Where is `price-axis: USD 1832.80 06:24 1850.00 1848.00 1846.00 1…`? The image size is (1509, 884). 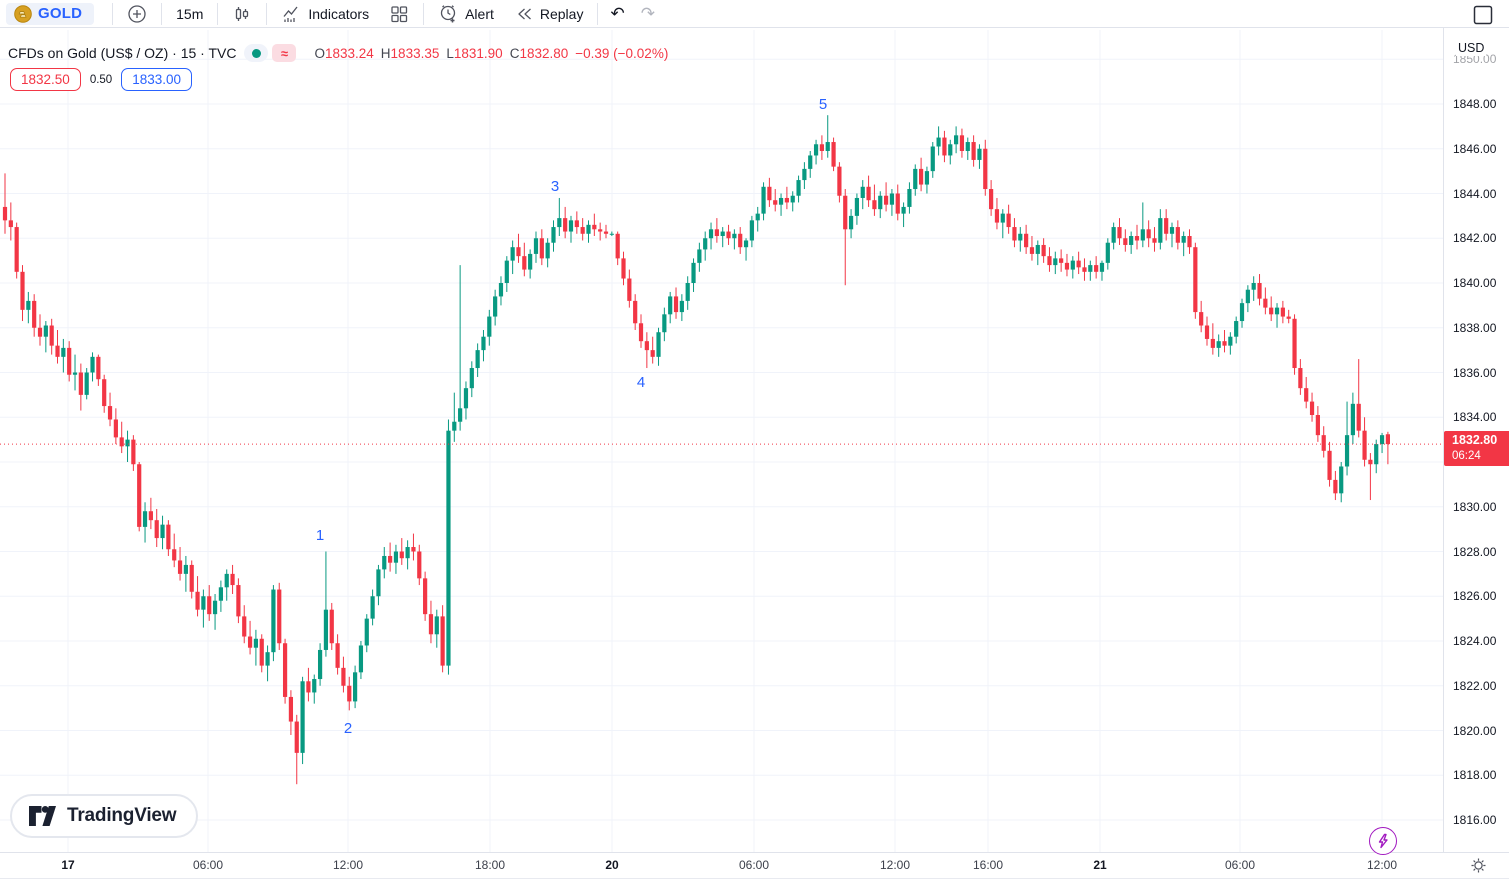
price-axis: USD 1832.80 06:24 1850.00 1848.00 1846.00 1… is located at coordinates (1476, 440).